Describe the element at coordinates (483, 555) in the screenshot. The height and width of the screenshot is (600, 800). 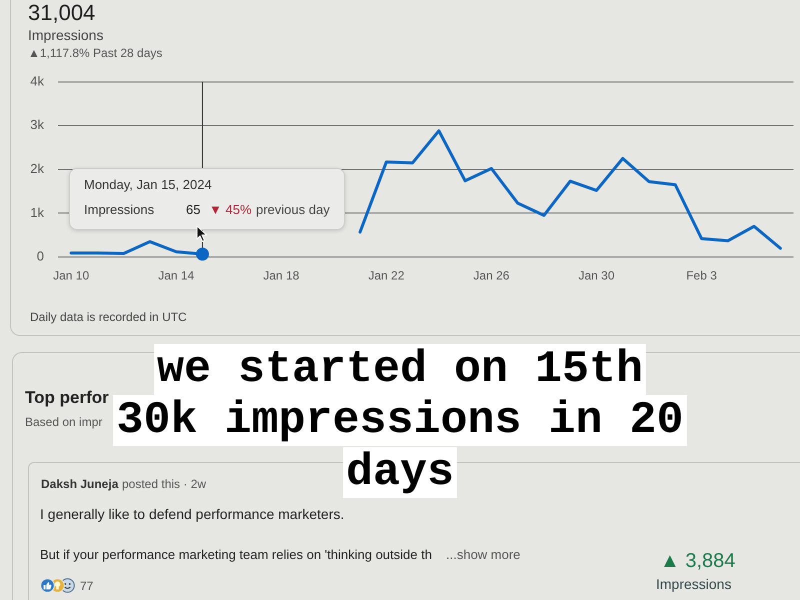
I see `text: ...show more` at that location.